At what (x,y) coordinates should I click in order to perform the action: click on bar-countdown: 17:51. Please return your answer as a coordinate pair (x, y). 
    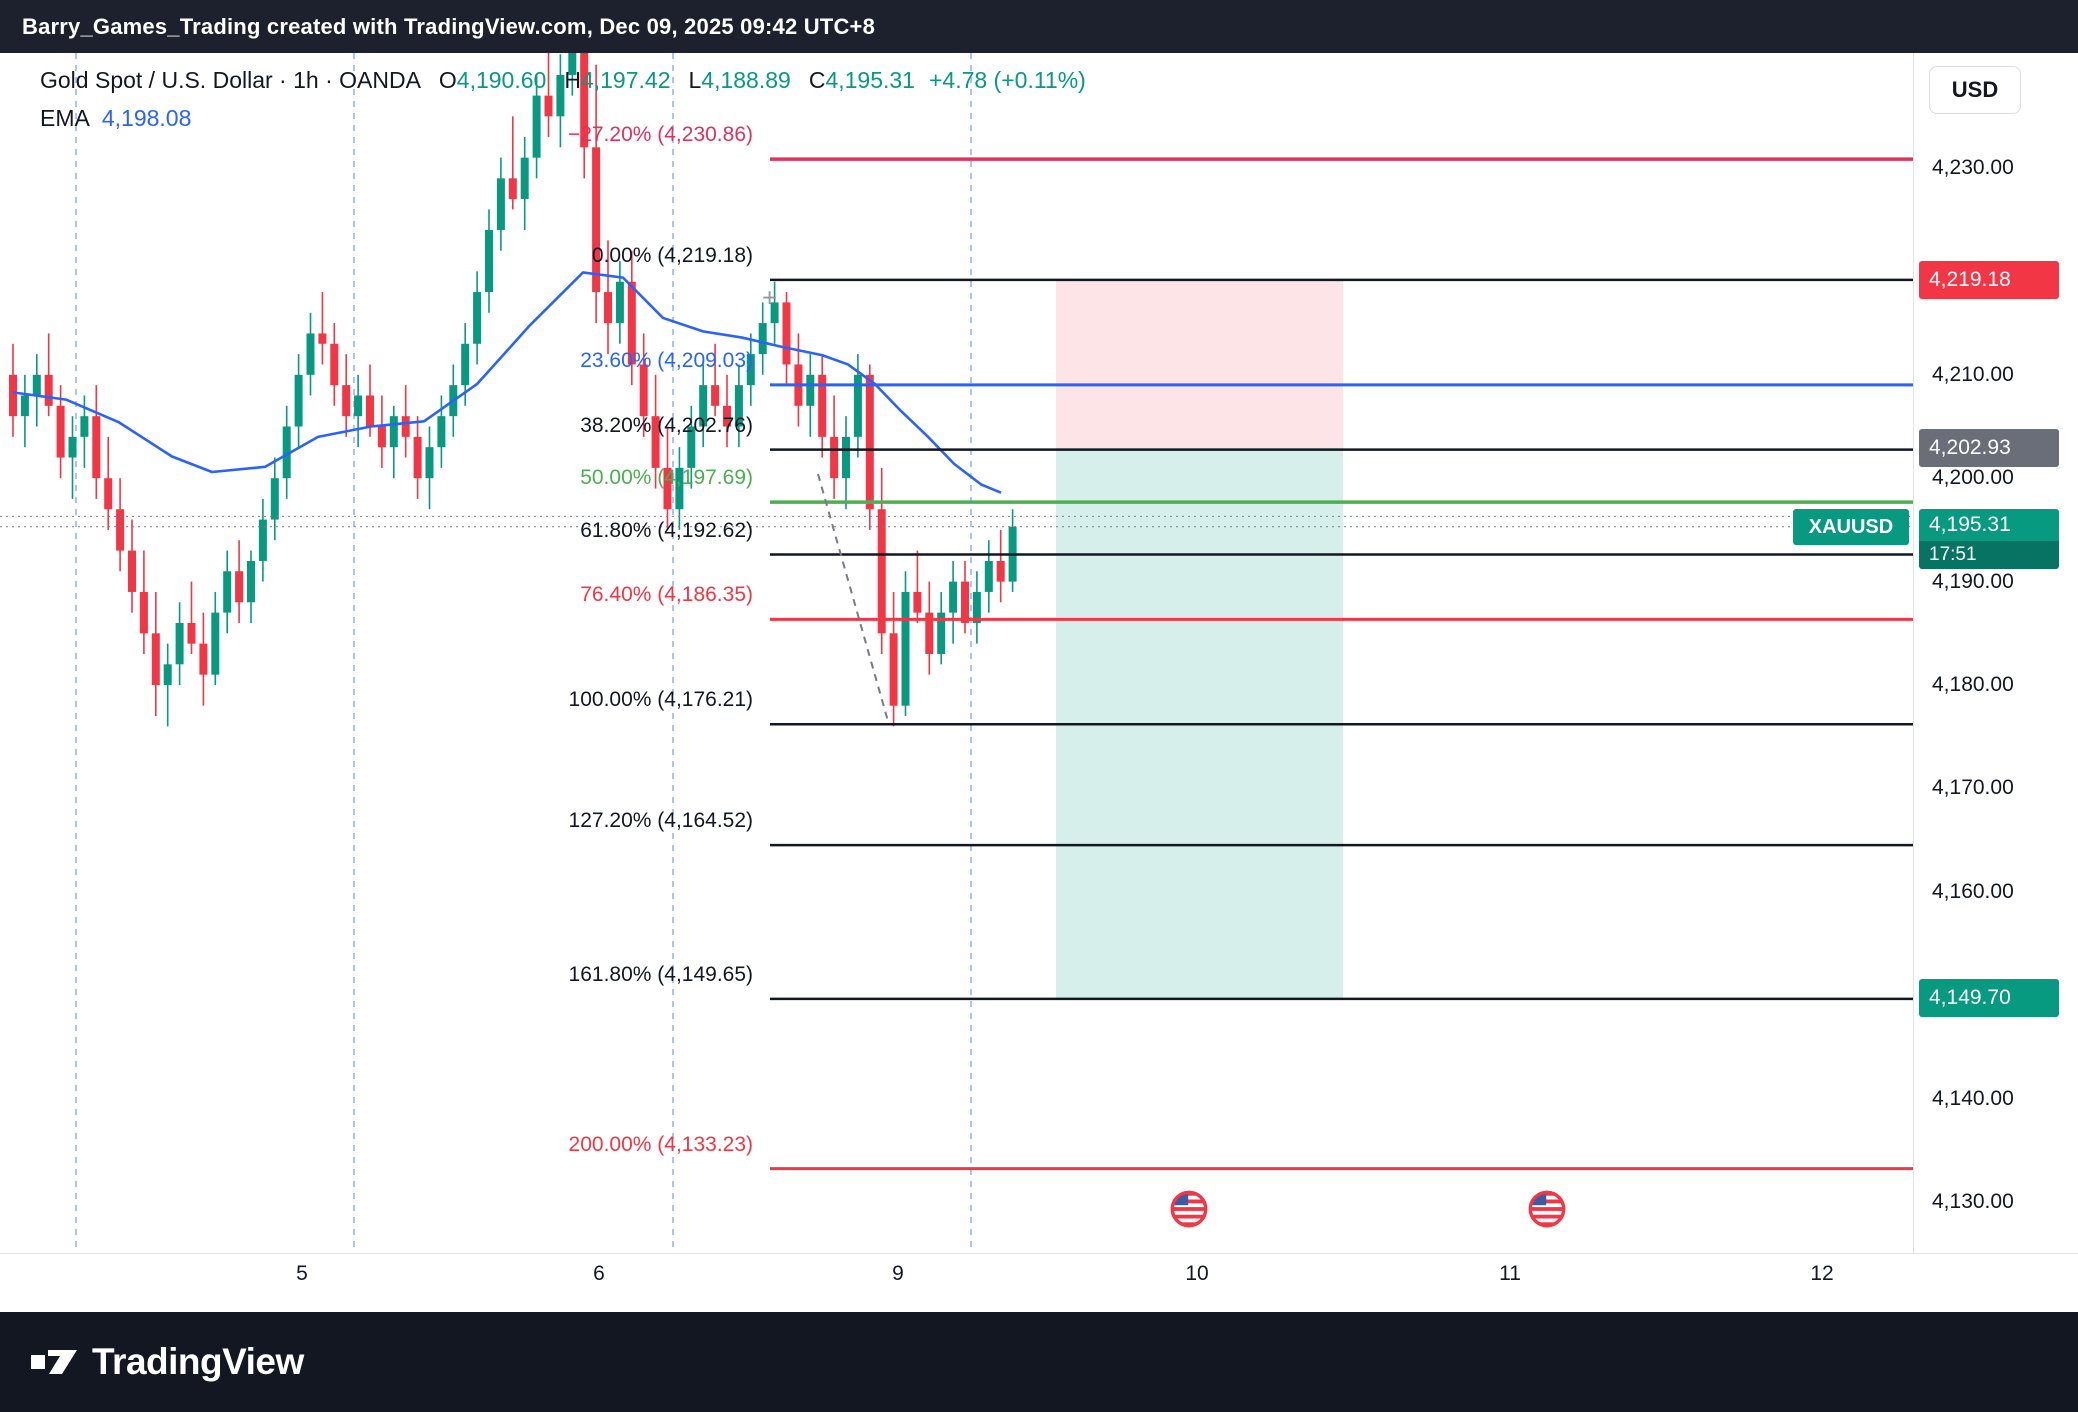
    Looking at the image, I should click on (1989, 554).